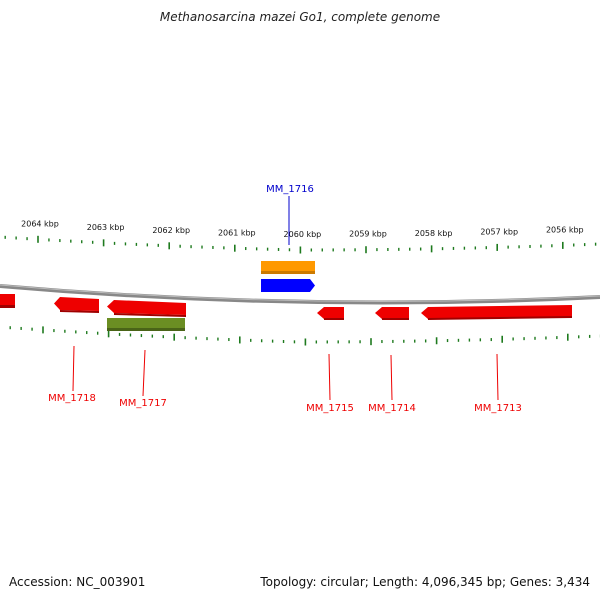 This screenshot has width=600, height=600. What do you see at coordinates (77, 582) in the screenshot?
I see `accession-text: Accession: NC_003901` at bounding box center [77, 582].